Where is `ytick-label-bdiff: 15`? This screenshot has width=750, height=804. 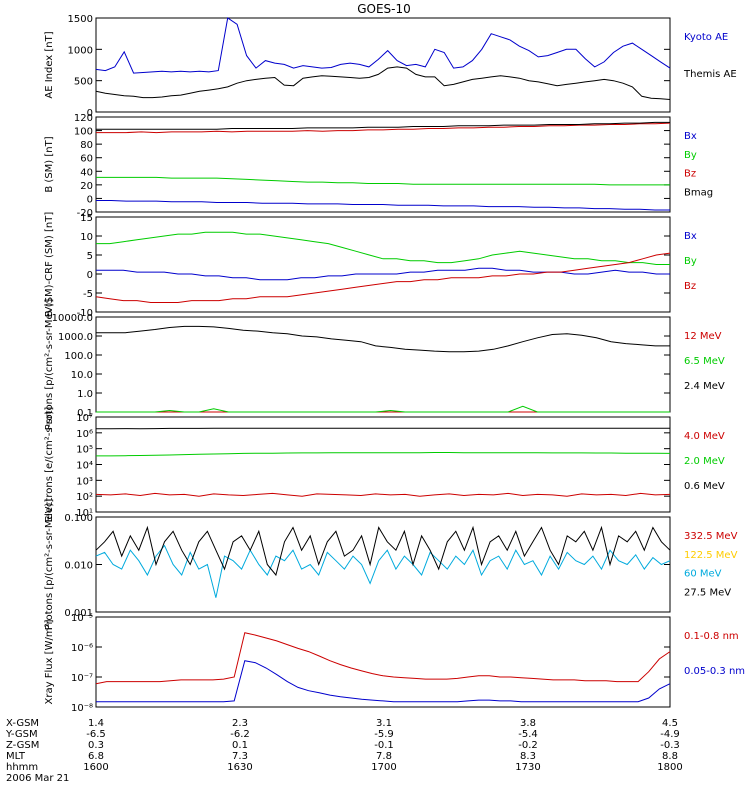
ytick-label-bdiff: 15 is located at coordinates (86, 218).